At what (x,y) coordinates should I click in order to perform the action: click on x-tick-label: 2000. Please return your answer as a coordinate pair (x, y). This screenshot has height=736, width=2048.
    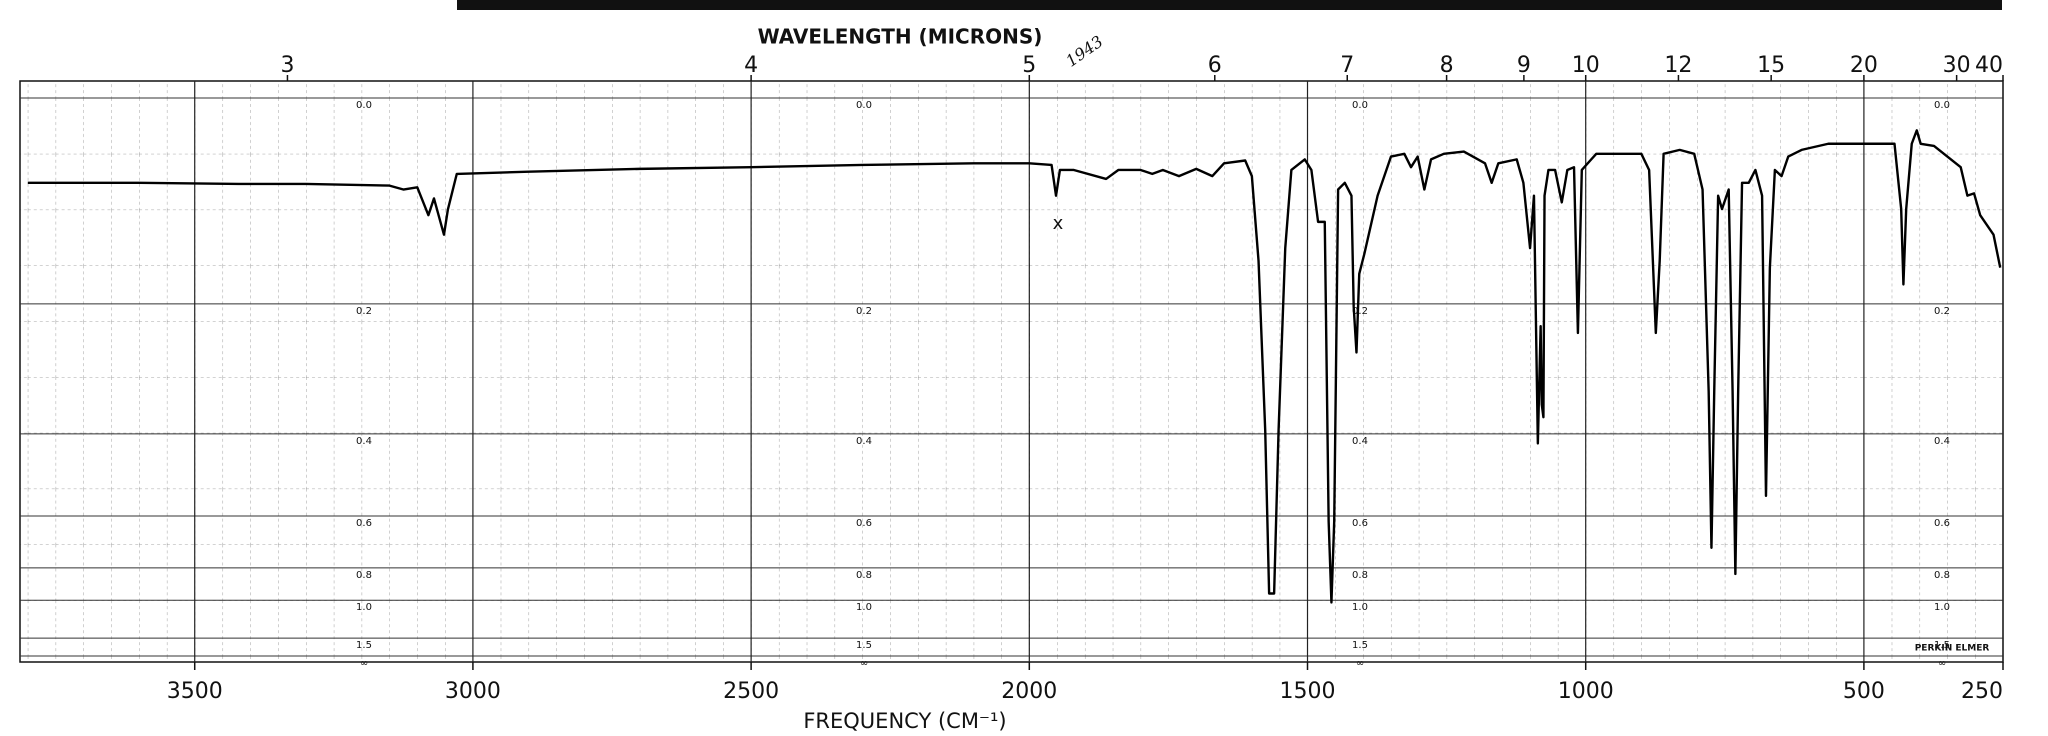
    Looking at the image, I should click on (1029, 691).